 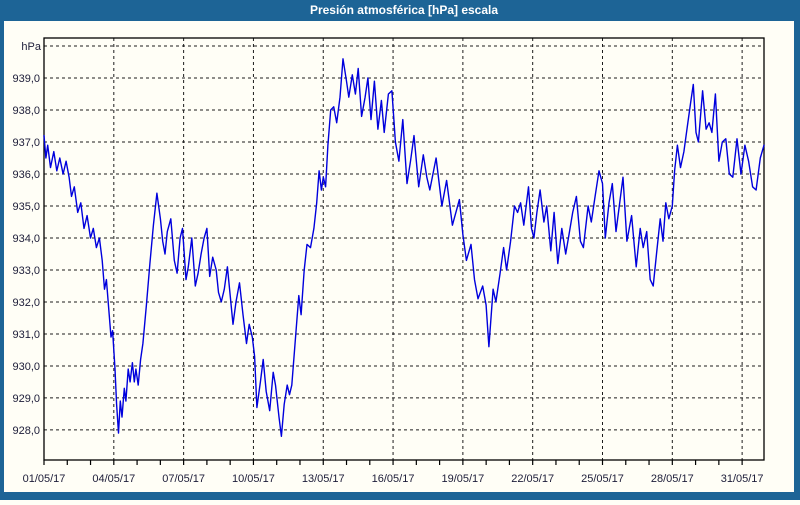 I want to click on x-tick-label: 22/05/17, so click(x=532, y=479).